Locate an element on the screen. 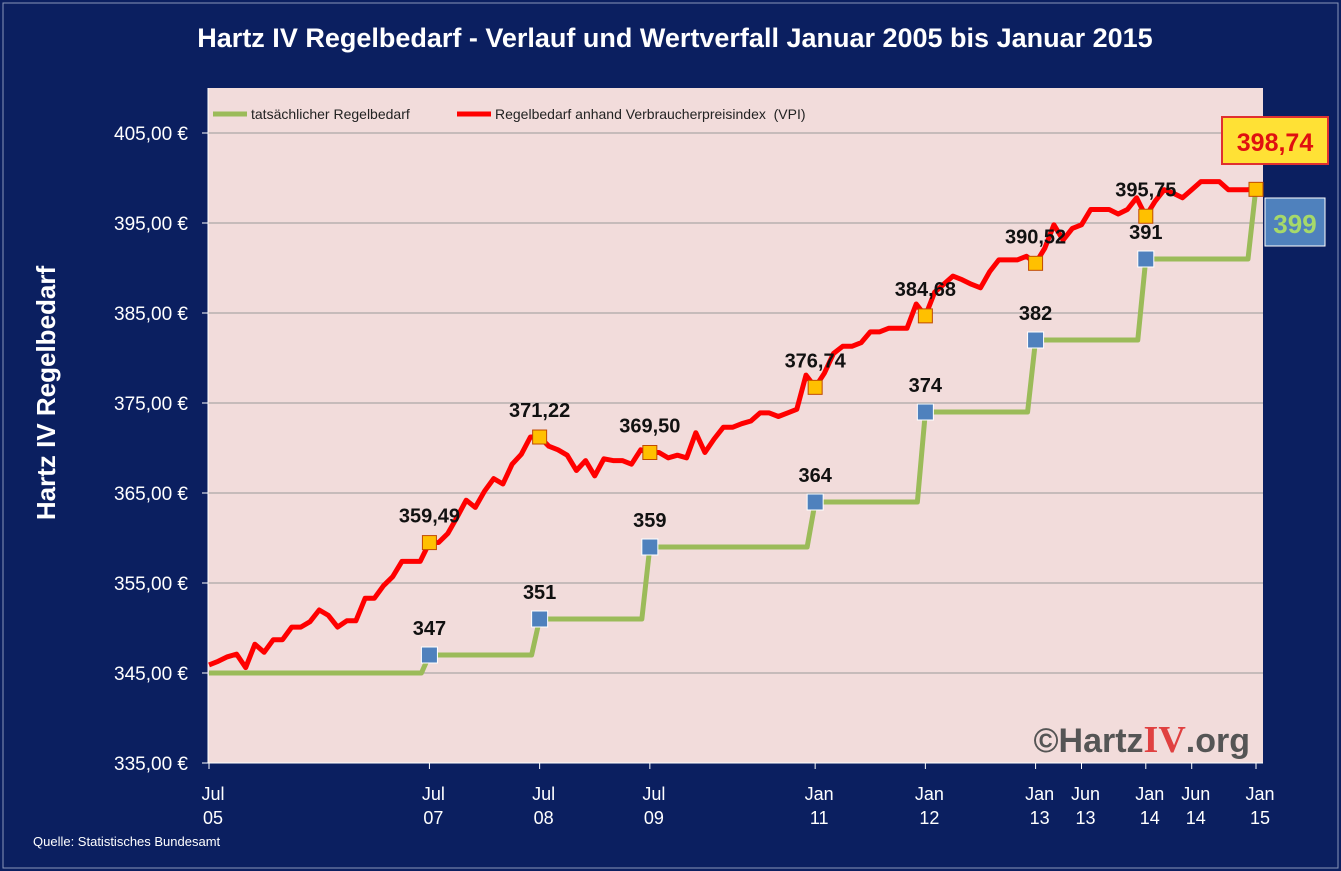  end-label-red: 398,74 is located at coordinates (1275, 140).